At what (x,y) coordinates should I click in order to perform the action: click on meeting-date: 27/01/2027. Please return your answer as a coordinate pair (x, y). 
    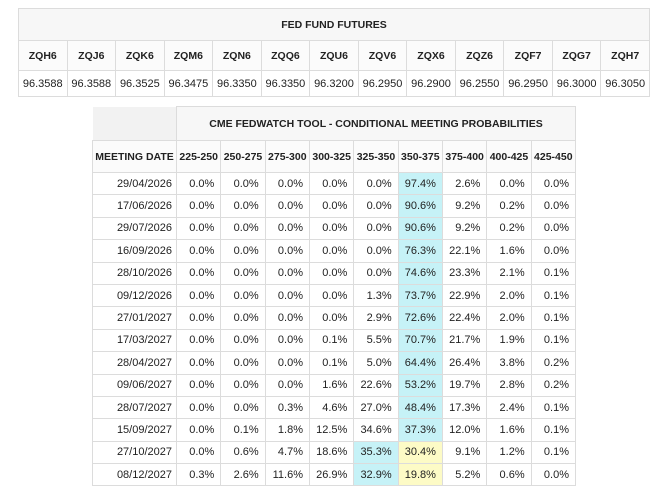
    Looking at the image, I should click on (134, 318).